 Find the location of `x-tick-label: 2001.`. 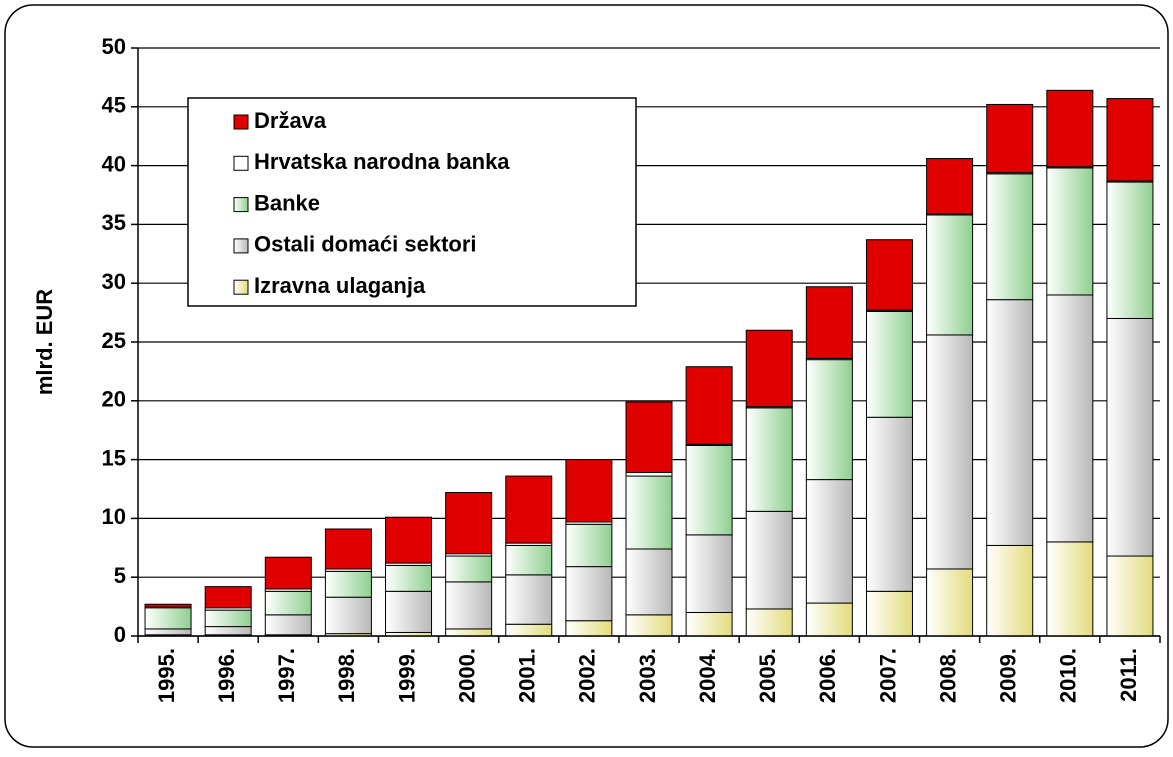

x-tick-label: 2001. is located at coordinates (527, 675).